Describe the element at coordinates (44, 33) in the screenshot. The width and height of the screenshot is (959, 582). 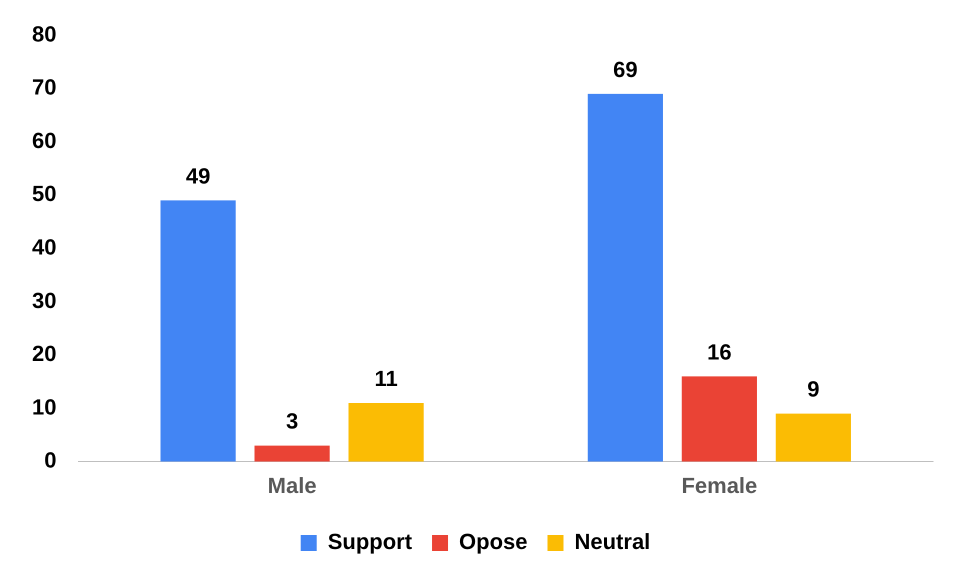
I see `y-tick-label: 80` at that location.